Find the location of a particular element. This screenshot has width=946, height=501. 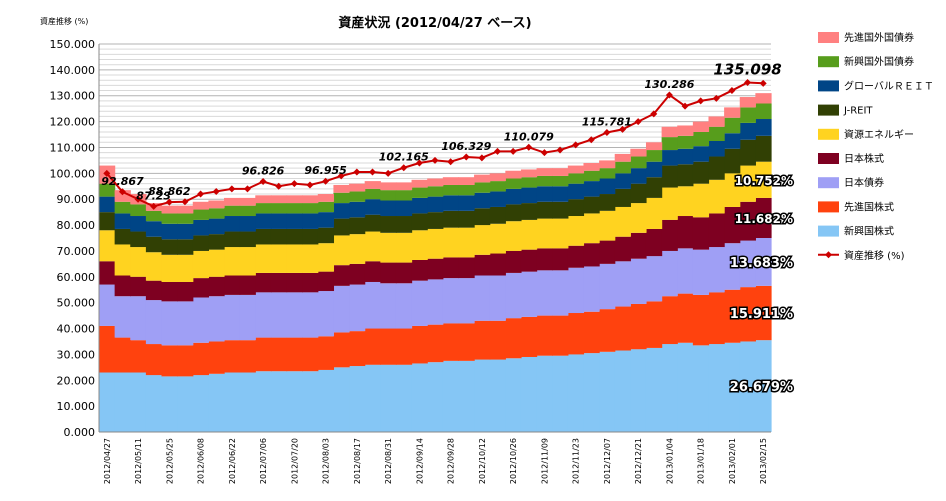

chart-title: 資産状況 (2012/04/27 ベース) is located at coordinates (434, 23).